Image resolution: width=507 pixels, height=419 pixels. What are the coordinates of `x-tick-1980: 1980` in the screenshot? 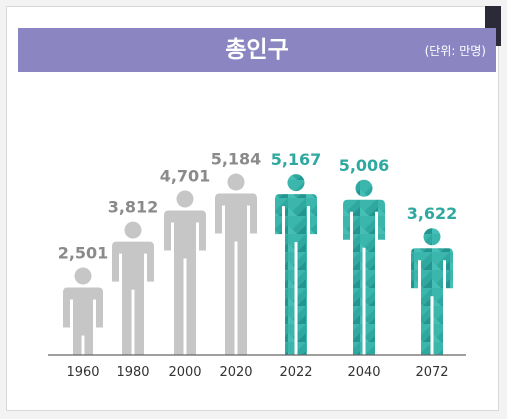 It's located at (132, 372).